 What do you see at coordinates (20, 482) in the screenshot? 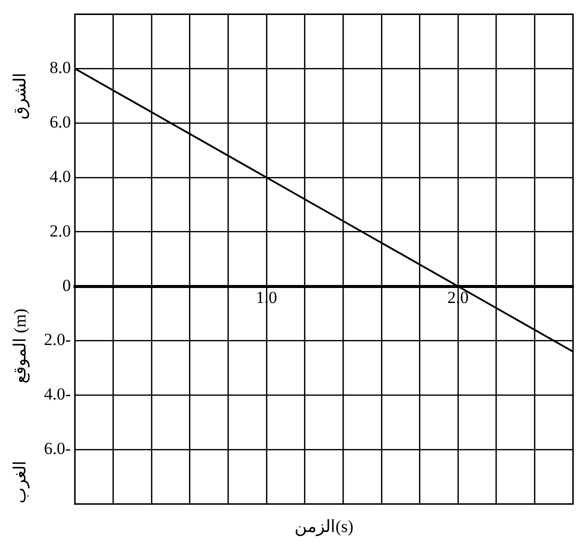
I see `text: الغرب` at bounding box center [20, 482].